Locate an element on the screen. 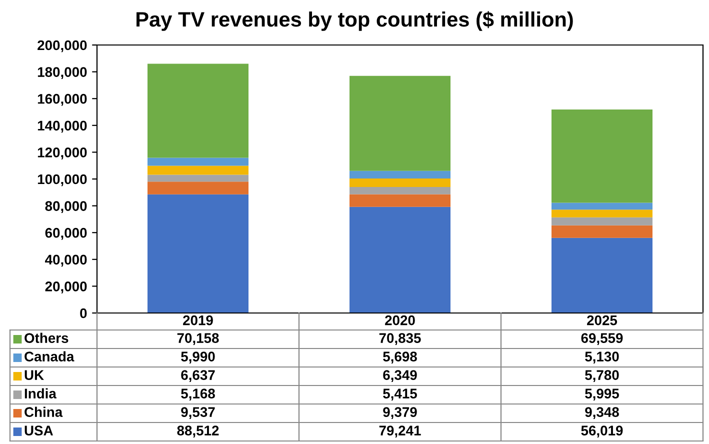 The height and width of the screenshot is (444, 709). x-tick-label: 2019 is located at coordinates (198, 320).